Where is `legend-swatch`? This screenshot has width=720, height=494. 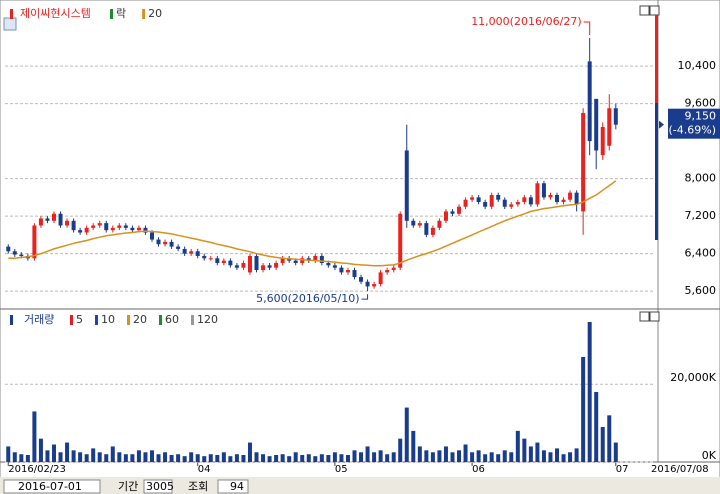 legend-swatch is located at coordinates (11, 14).